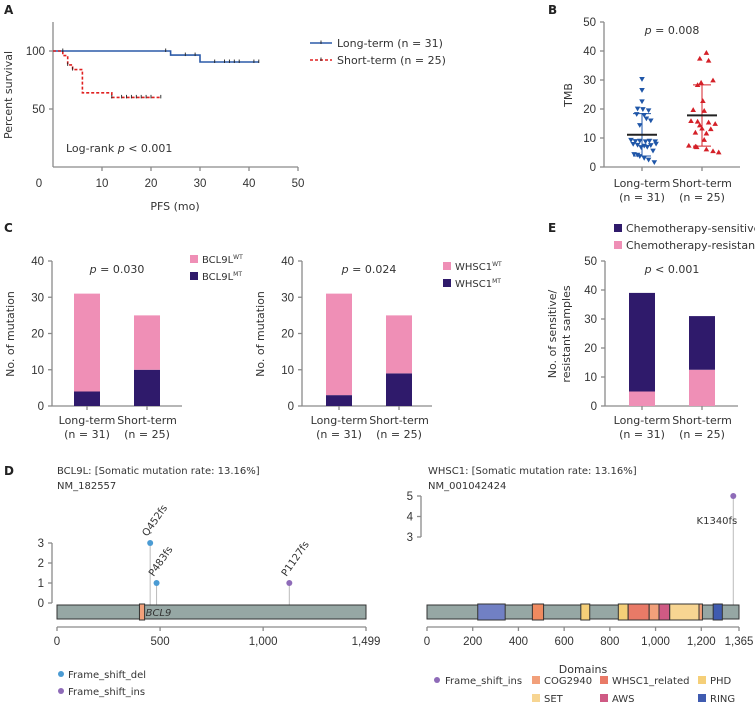 The width and height of the screenshot is (755, 718). What do you see at coordinates (10, 334) in the screenshot?
I see `y-axis-label: No. of mutation` at bounding box center [10, 334].